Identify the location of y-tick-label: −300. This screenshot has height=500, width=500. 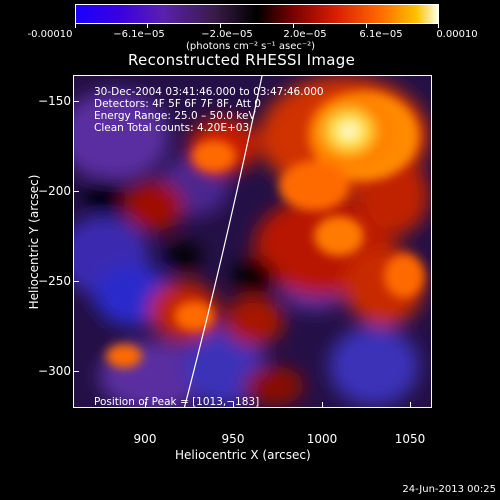
(54, 371).